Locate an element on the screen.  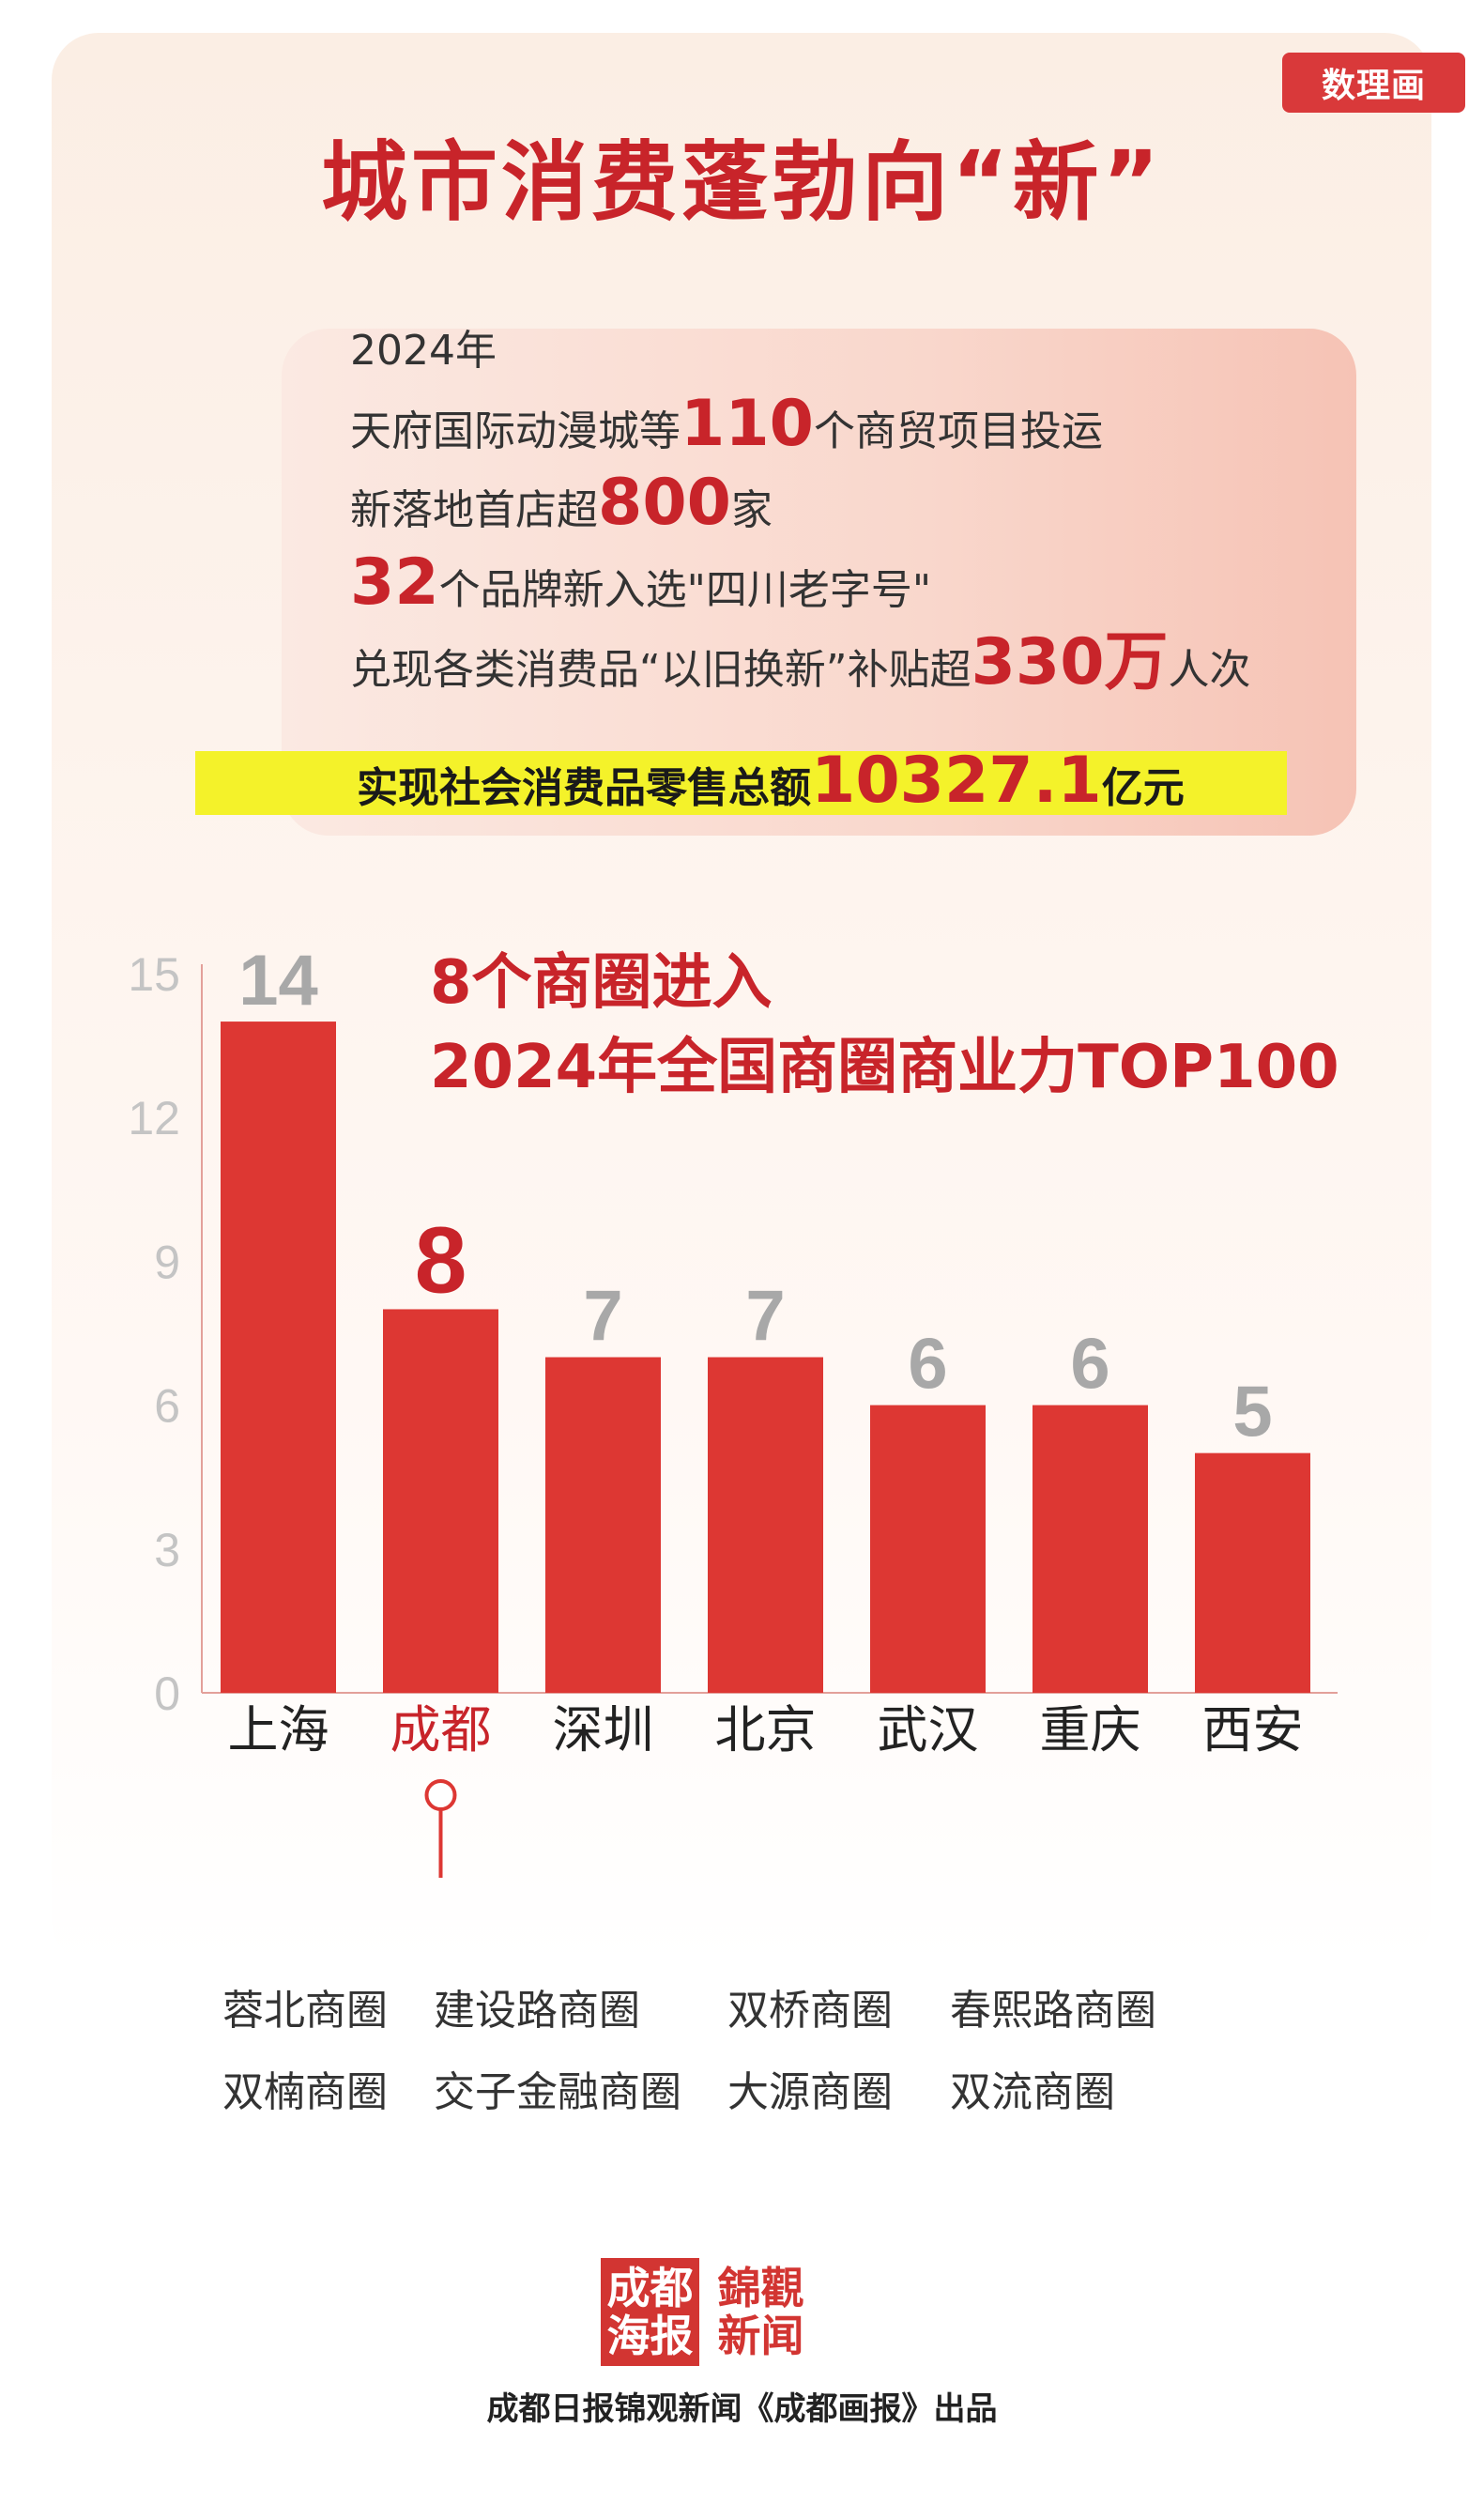
chengdu-haibao-logo: 成都 海报 is located at coordinates (650, 2312).